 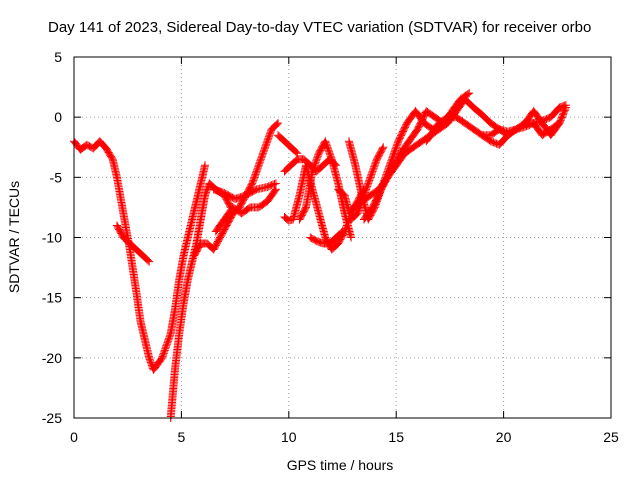 I want to click on y-tick-label-0: 5, so click(x=58, y=57).